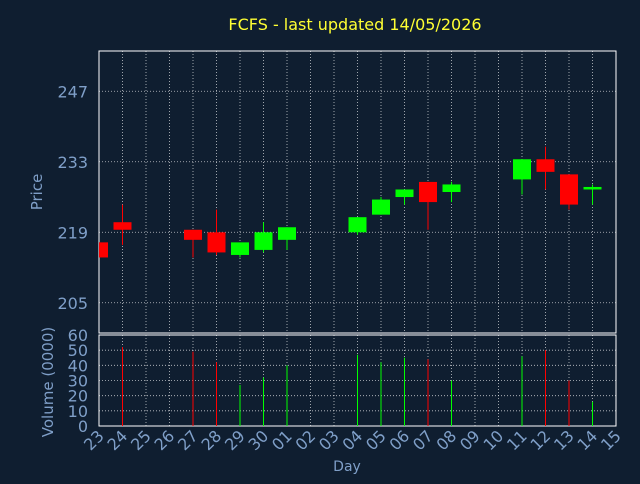 The width and height of the screenshot is (640, 484). What do you see at coordinates (72, 232) in the screenshot?
I see `price-tick-label: 219` at bounding box center [72, 232].